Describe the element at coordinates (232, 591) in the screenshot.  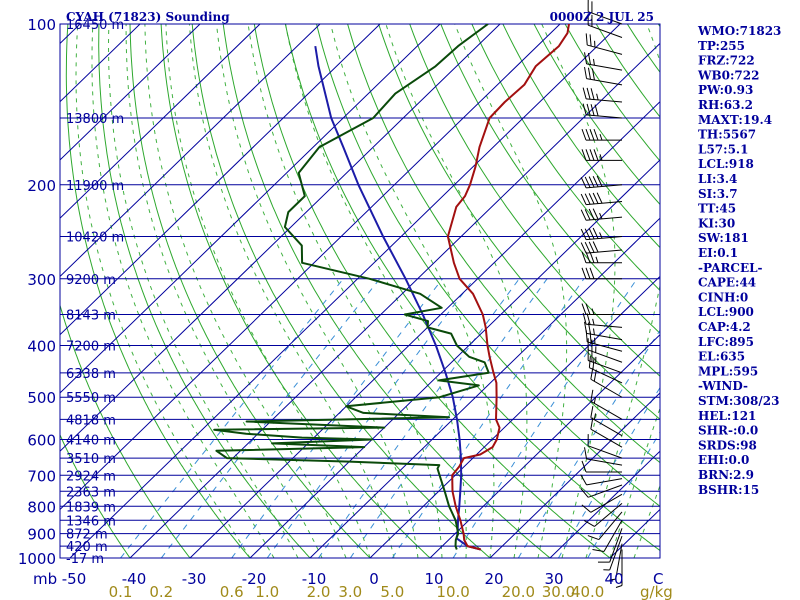
I see `mixing-ratio-tick-label: 0.6` at that location.